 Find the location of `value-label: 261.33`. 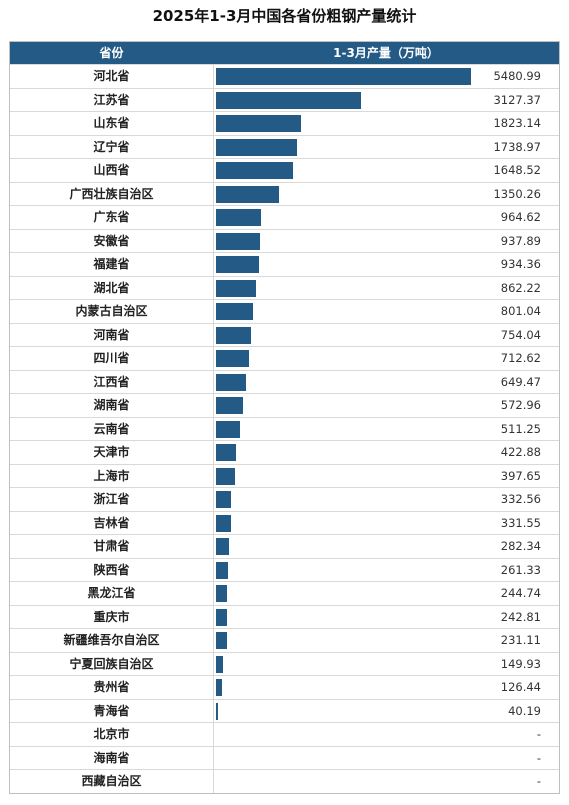

value-label: 261.33 is located at coordinates (520, 569).